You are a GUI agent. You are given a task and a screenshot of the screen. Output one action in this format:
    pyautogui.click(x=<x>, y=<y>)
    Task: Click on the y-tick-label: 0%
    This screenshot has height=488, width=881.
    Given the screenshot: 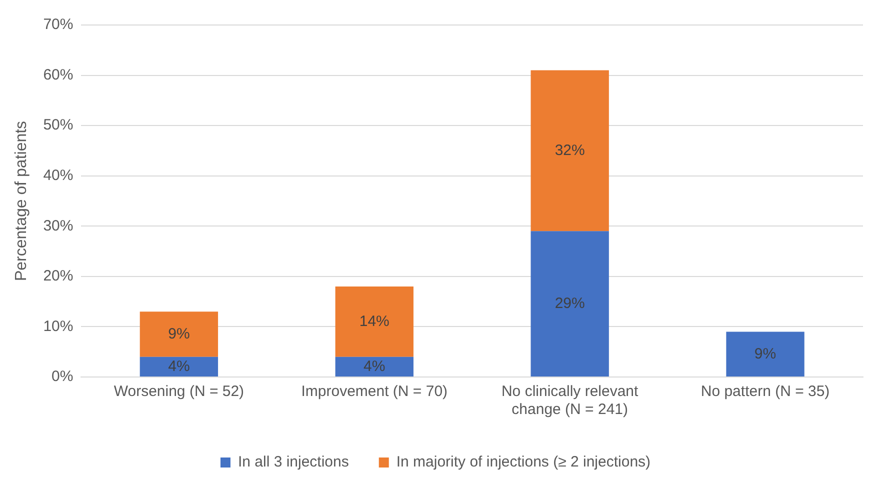 What is the action you would take?
    pyautogui.click(x=63, y=377)
    